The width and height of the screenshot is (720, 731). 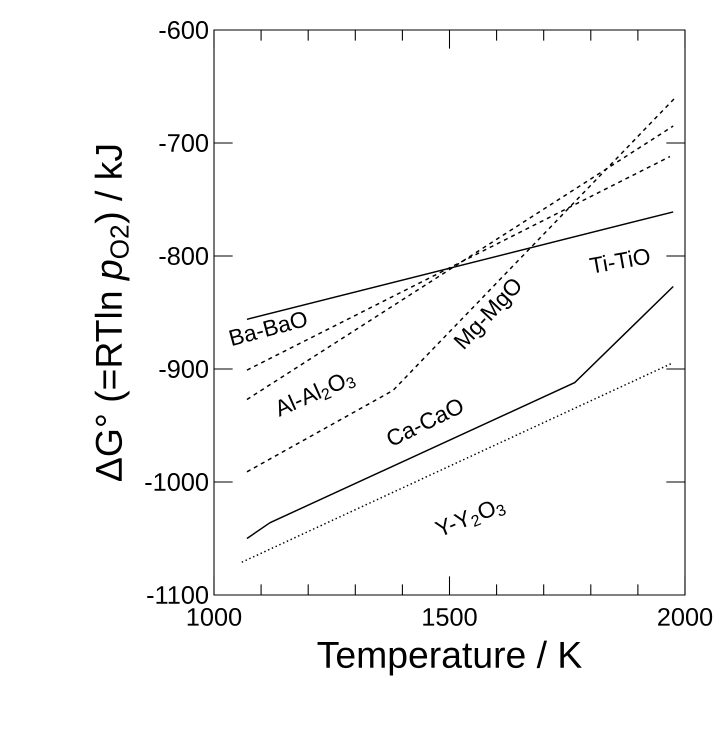 I want to click on y-tick-label: -800, so click(x=183, y=256).